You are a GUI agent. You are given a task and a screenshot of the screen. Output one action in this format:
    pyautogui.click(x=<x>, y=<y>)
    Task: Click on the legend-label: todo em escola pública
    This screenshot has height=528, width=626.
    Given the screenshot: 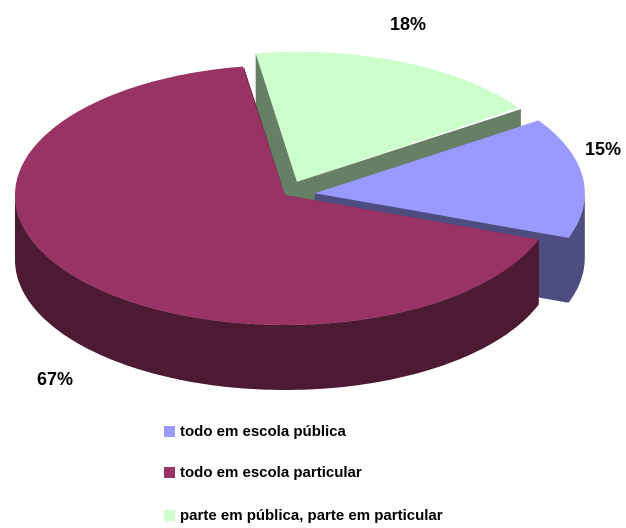 What is the action you would take?
    pyautogui.click(x=263, y=431)
    